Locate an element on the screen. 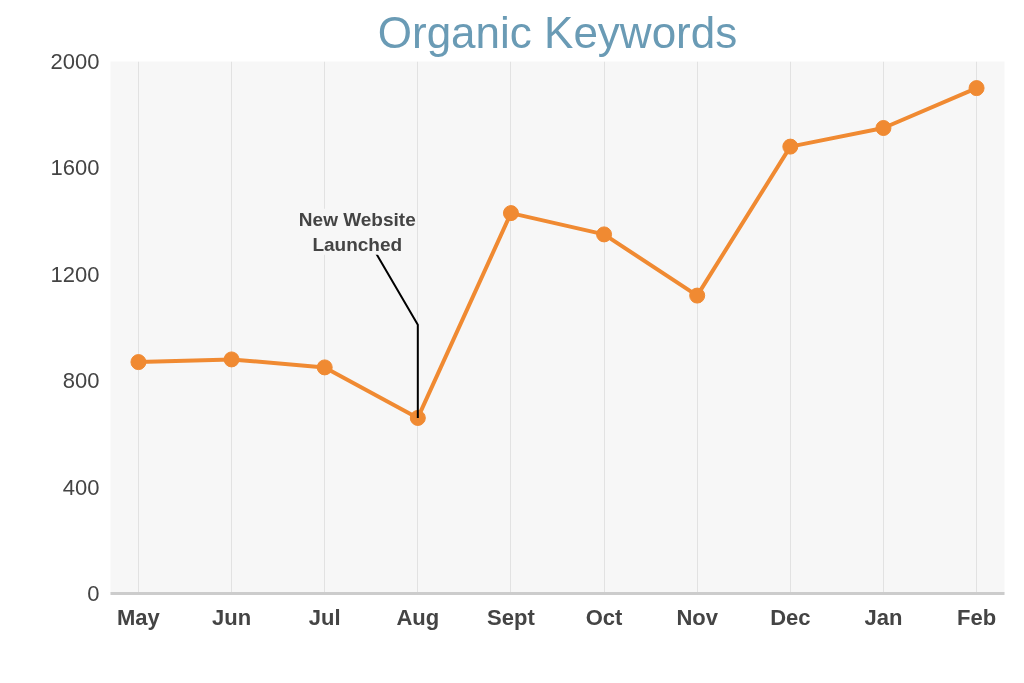  y-tick-label: 400 is located at coordinates (81, 487).